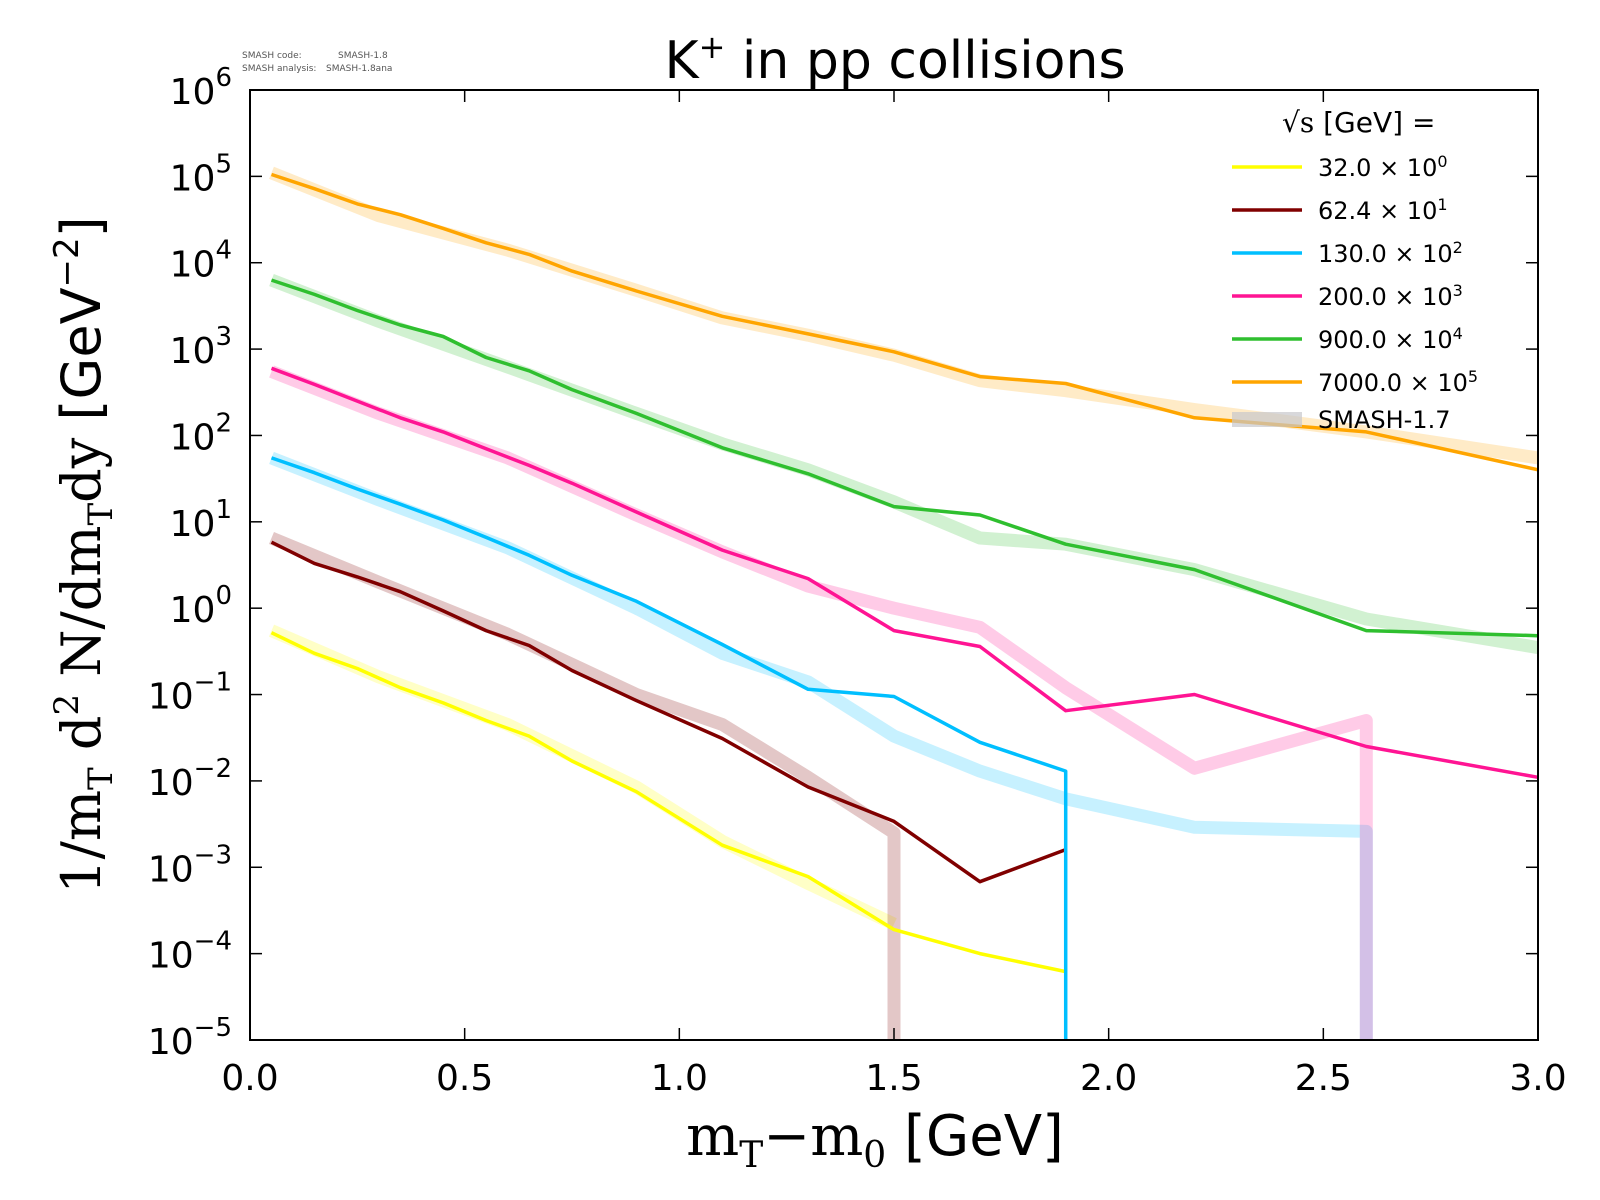  I want to click on legend-reference-swatch, so click(1267, 419).